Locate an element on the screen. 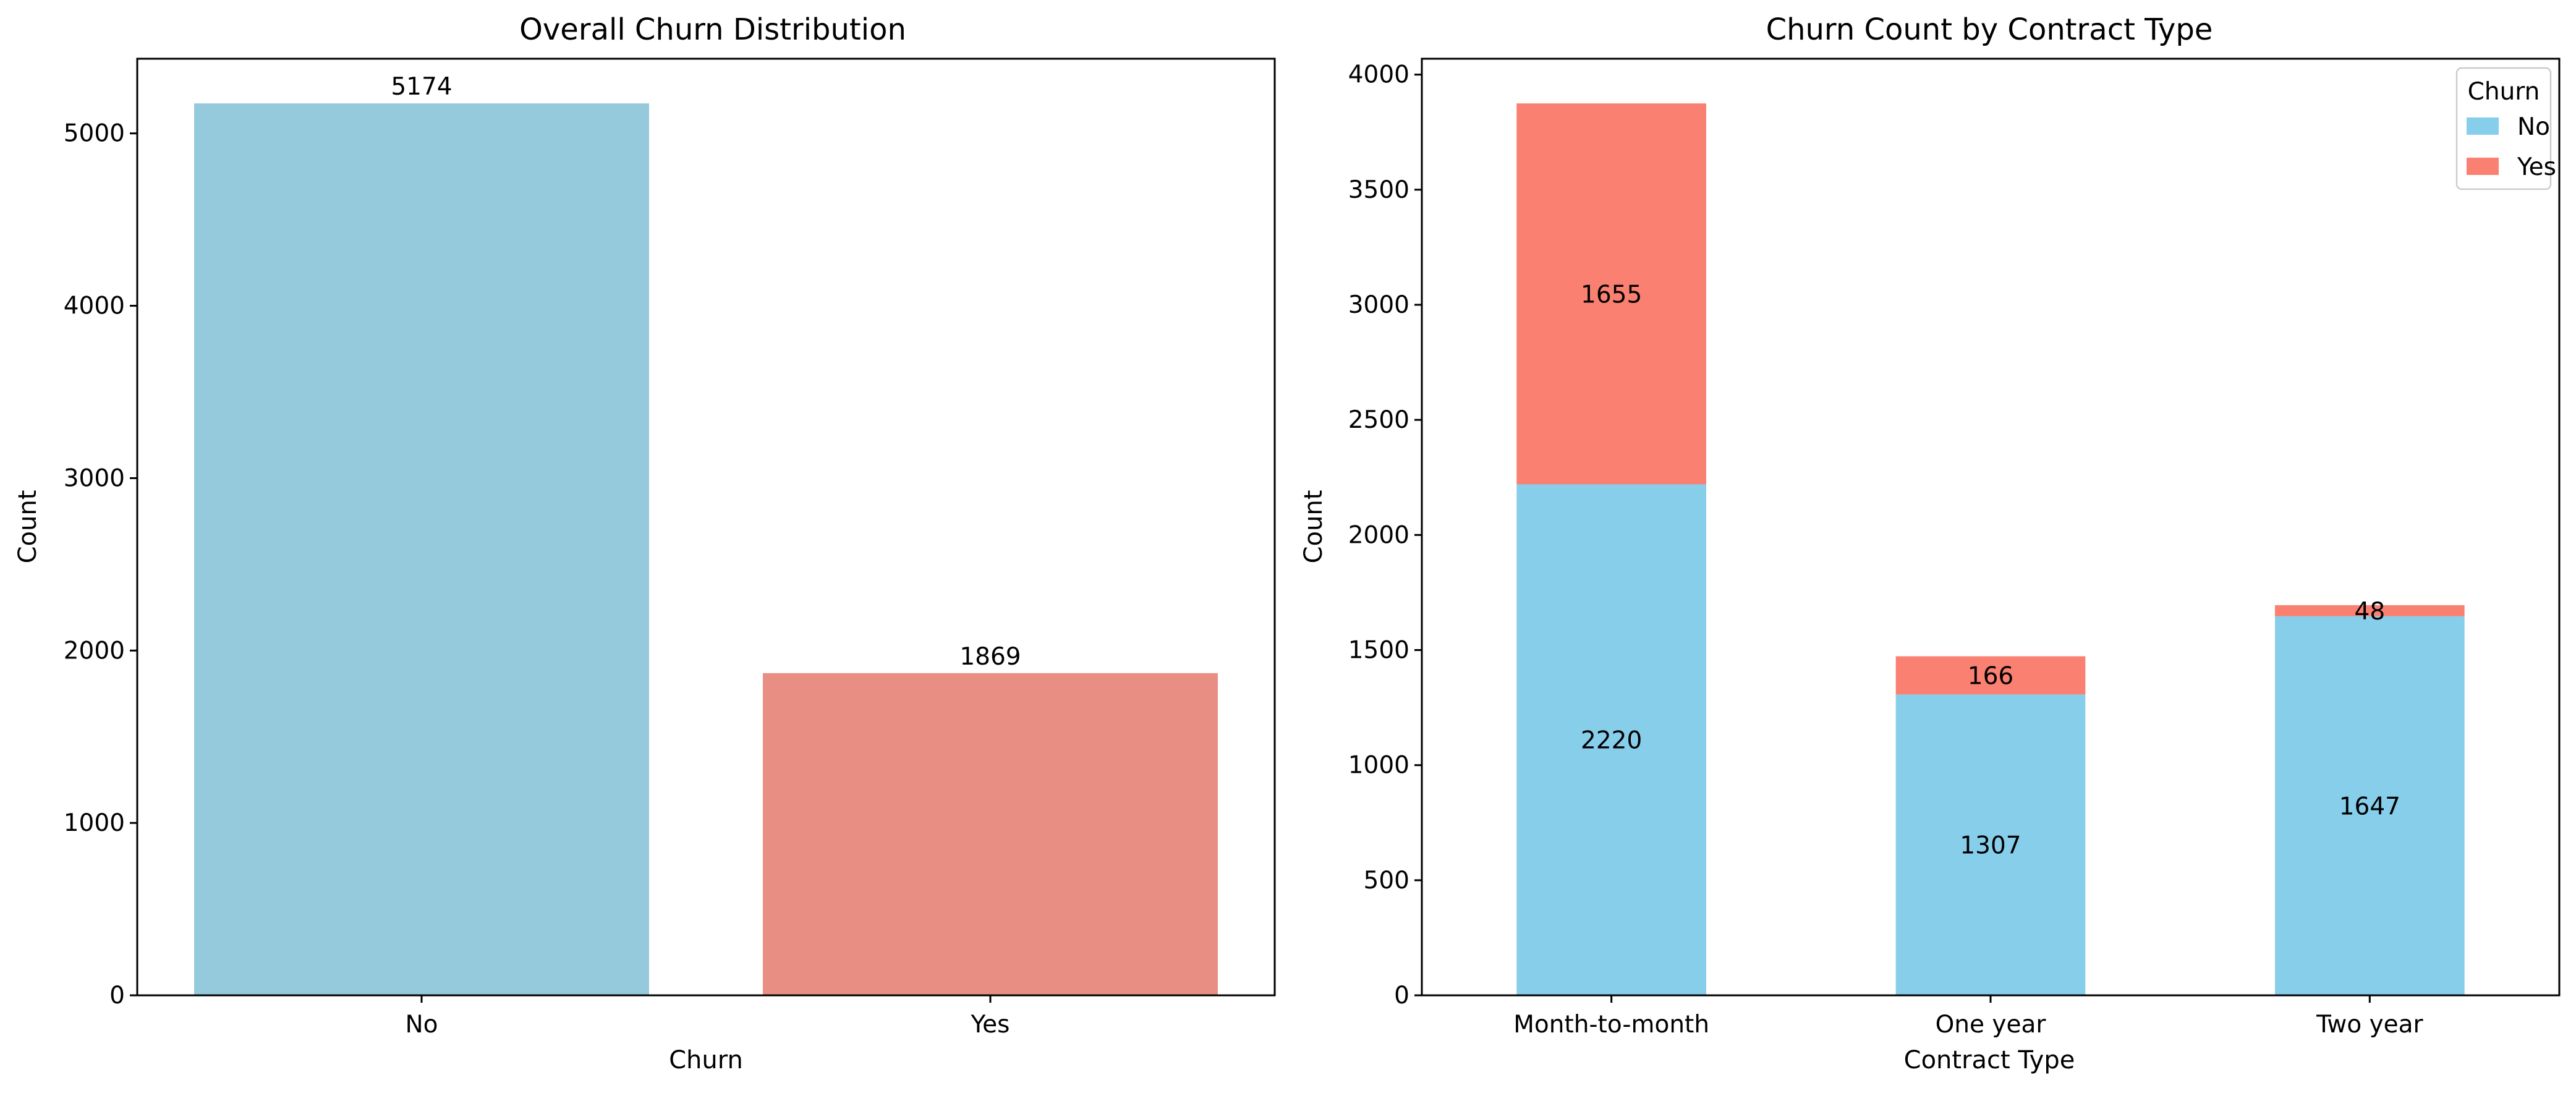 The height and width of the screenshot is (1093, 2576). data-label: 2220 is located at coordinates (1611, 741).